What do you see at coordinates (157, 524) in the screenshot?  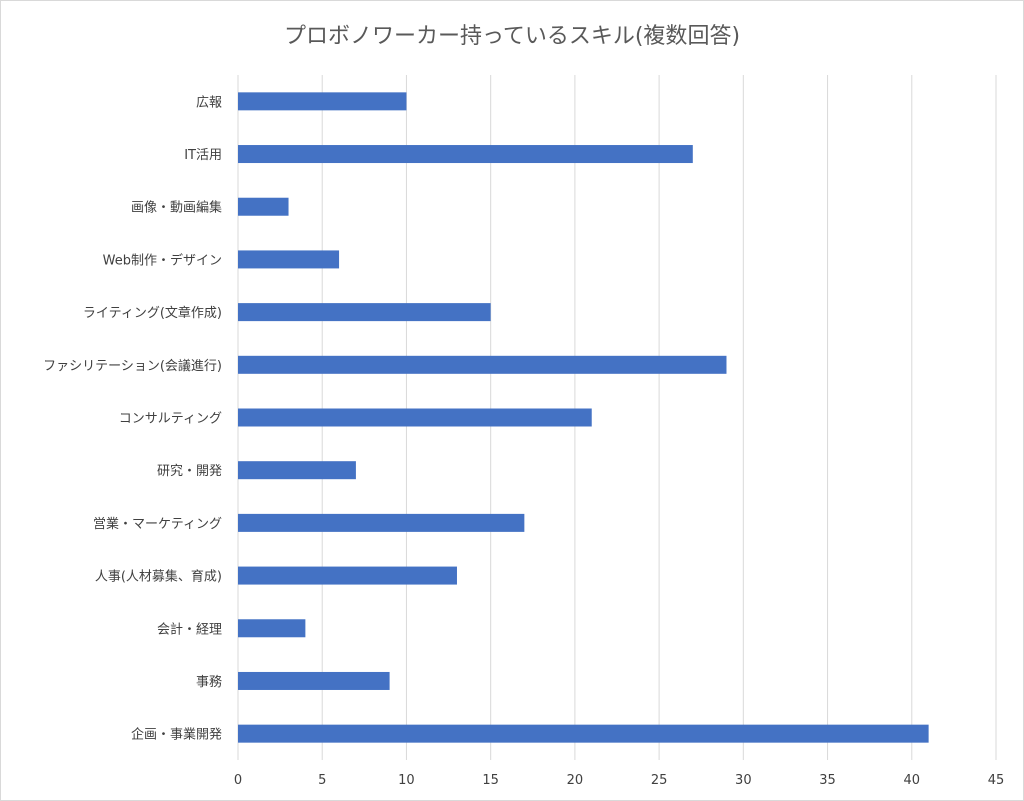 I see `category-label: 営業・マーケティング` at bounding box center [157, 524].